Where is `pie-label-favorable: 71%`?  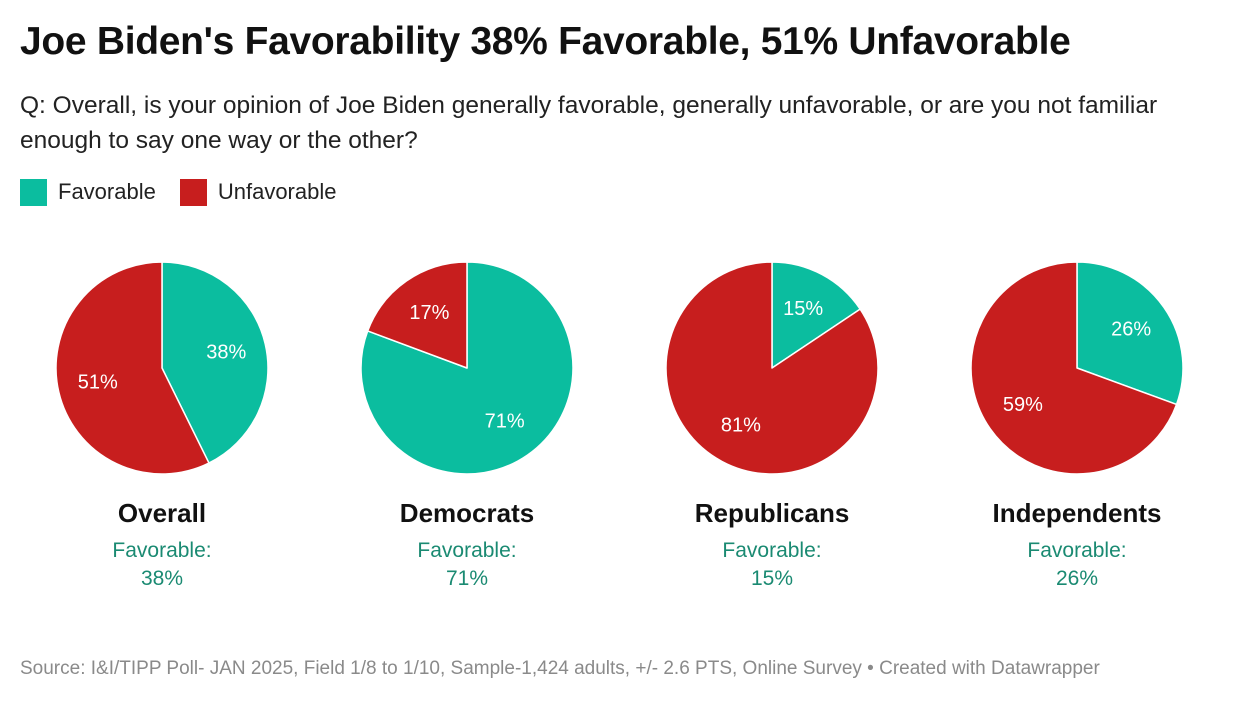 pie-label-favorable: 71% is located at coordinates (505, 421).